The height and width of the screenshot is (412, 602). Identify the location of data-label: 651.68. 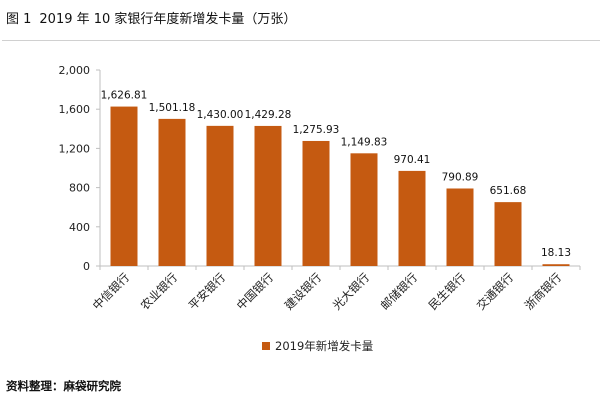
(508, 191).